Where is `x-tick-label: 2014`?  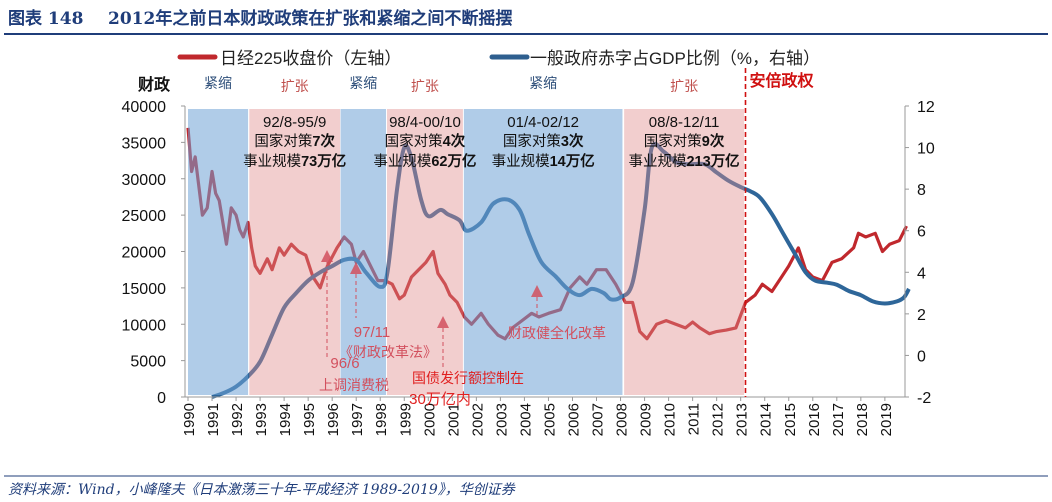
x-tick-label: 2014 is located at coordinates (766, 419).